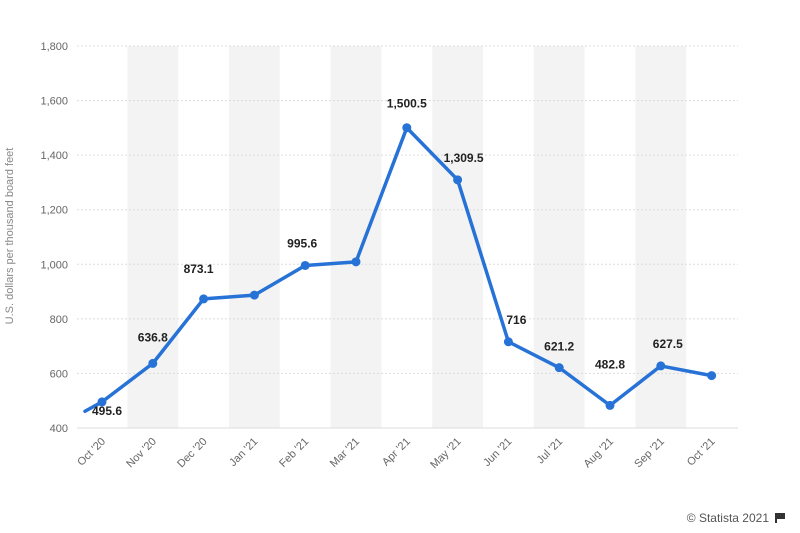  Describe the element at coordinates (199, 269) in the screenshot. I see `data-label: 873.1` at that location.